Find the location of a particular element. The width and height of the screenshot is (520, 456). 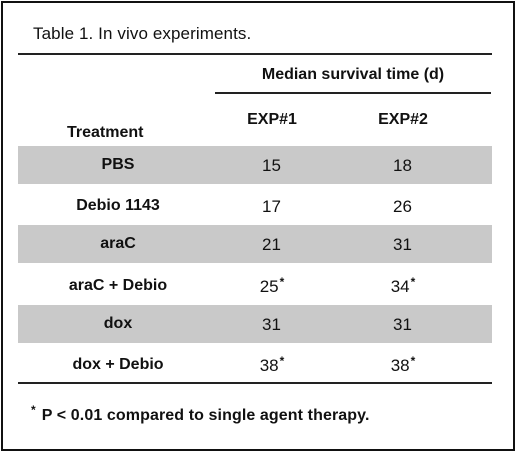

table-row: araC + Debio 25* 34* is located at coordinates (255, 286).